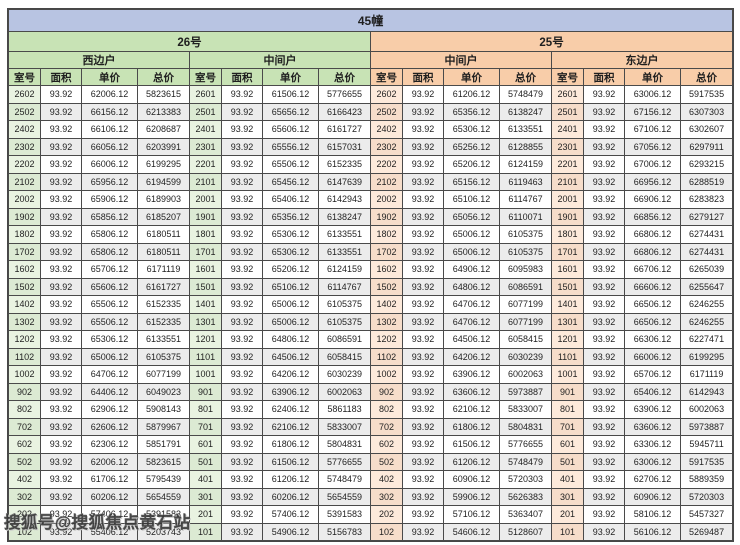 This screenshot has width=740, height=545. What do you see at coordinates (525, 199) in the screenshot?
I see `total-price-cell: 6114767` at bounding box center [525, 199].